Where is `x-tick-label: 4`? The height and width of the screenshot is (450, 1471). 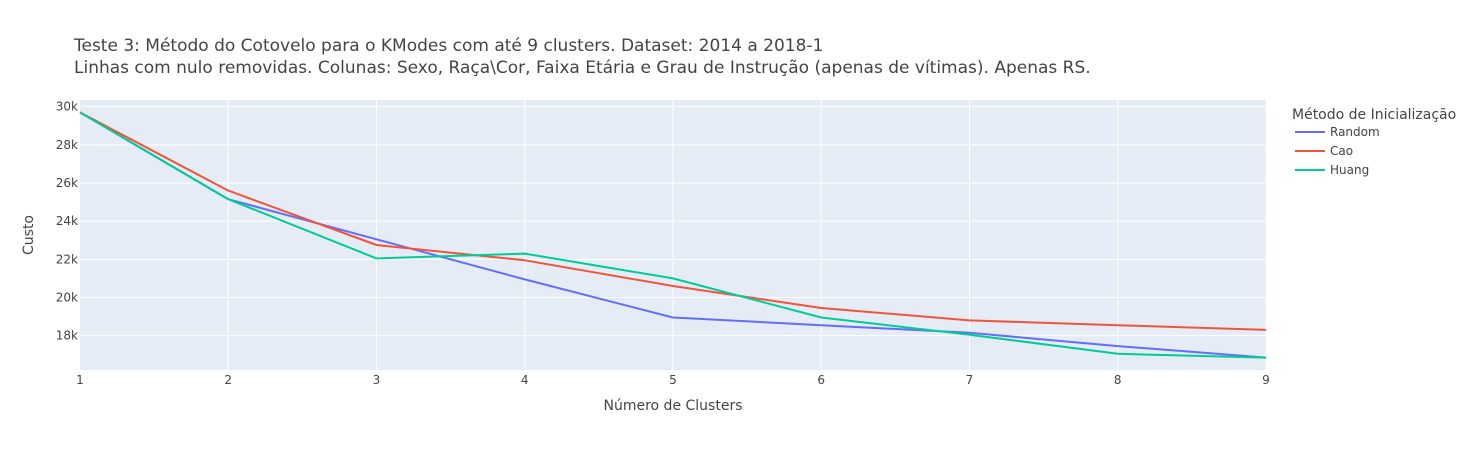
x-tick-label: 4 is located at coordinates (525, 380).